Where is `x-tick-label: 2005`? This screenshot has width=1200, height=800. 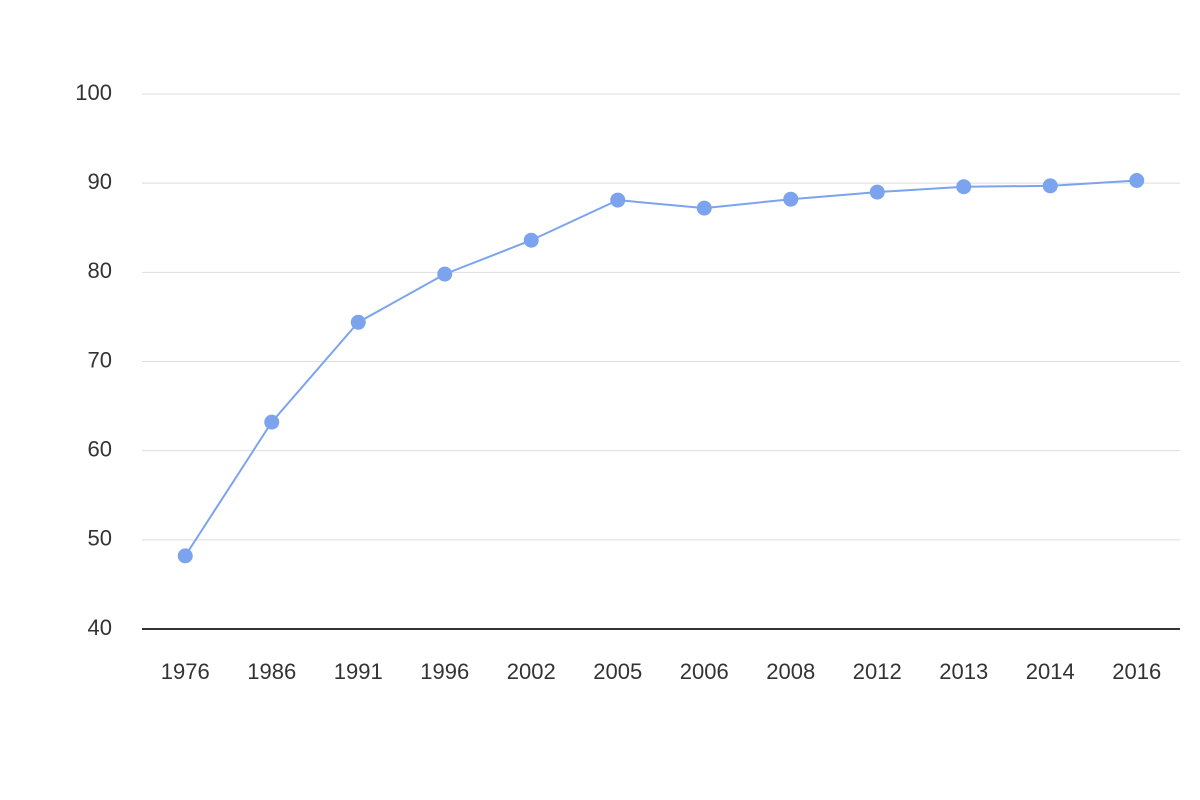
x-tick-label: 2005 is located at coordinates (617, 671).